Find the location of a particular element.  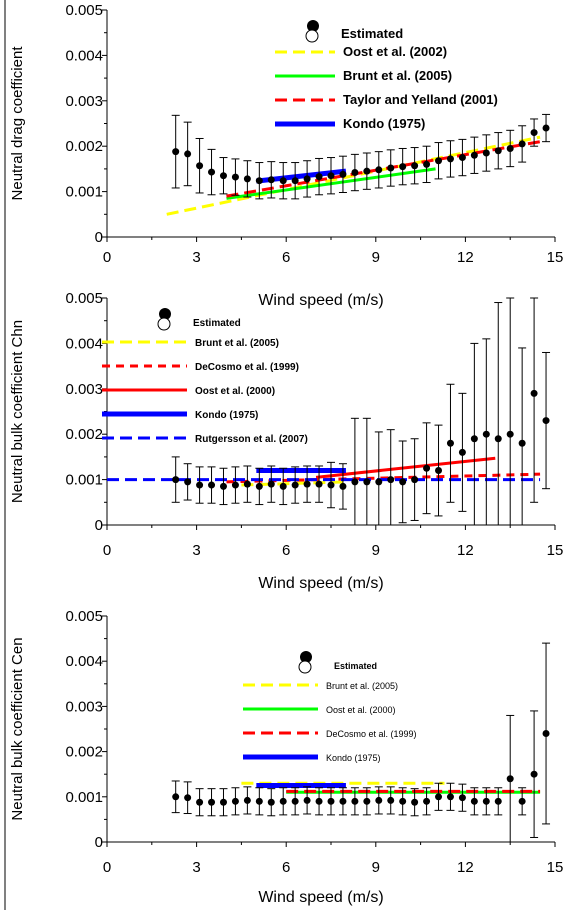

x-tick-label: 6 is located at coordinates (286, 257).